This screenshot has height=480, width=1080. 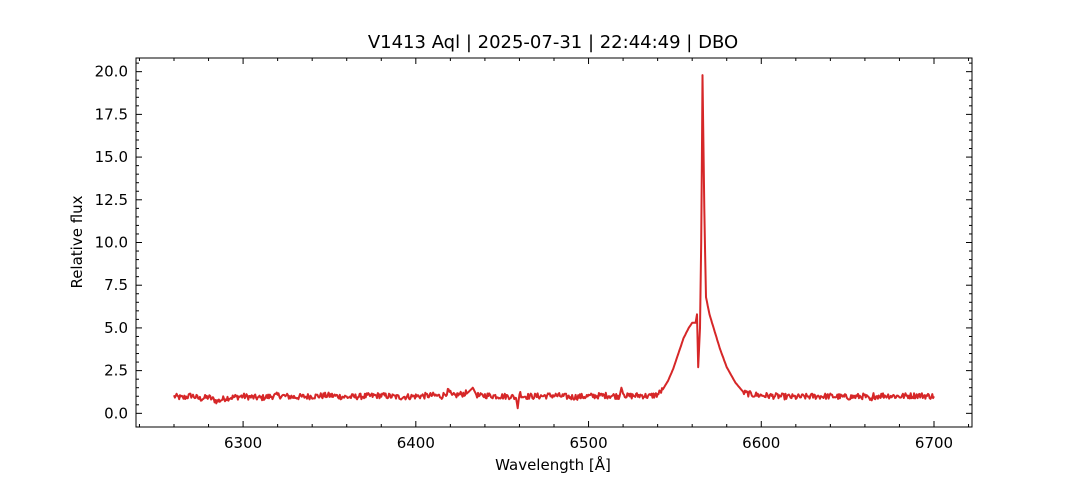 What do you see at coordinates (111, 157) in the screenshot?
I see `y-tick-label: 15.0` at bounding box center [111, 157].